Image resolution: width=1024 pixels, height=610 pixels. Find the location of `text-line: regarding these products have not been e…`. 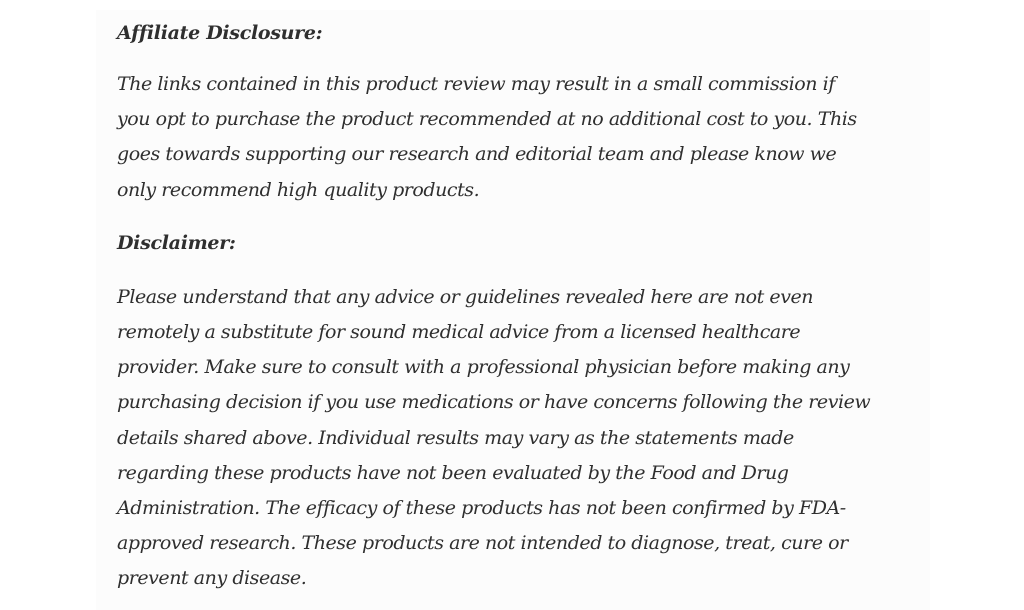

text-line: regarding these products have not been e… is located at coordinates (453, 472).